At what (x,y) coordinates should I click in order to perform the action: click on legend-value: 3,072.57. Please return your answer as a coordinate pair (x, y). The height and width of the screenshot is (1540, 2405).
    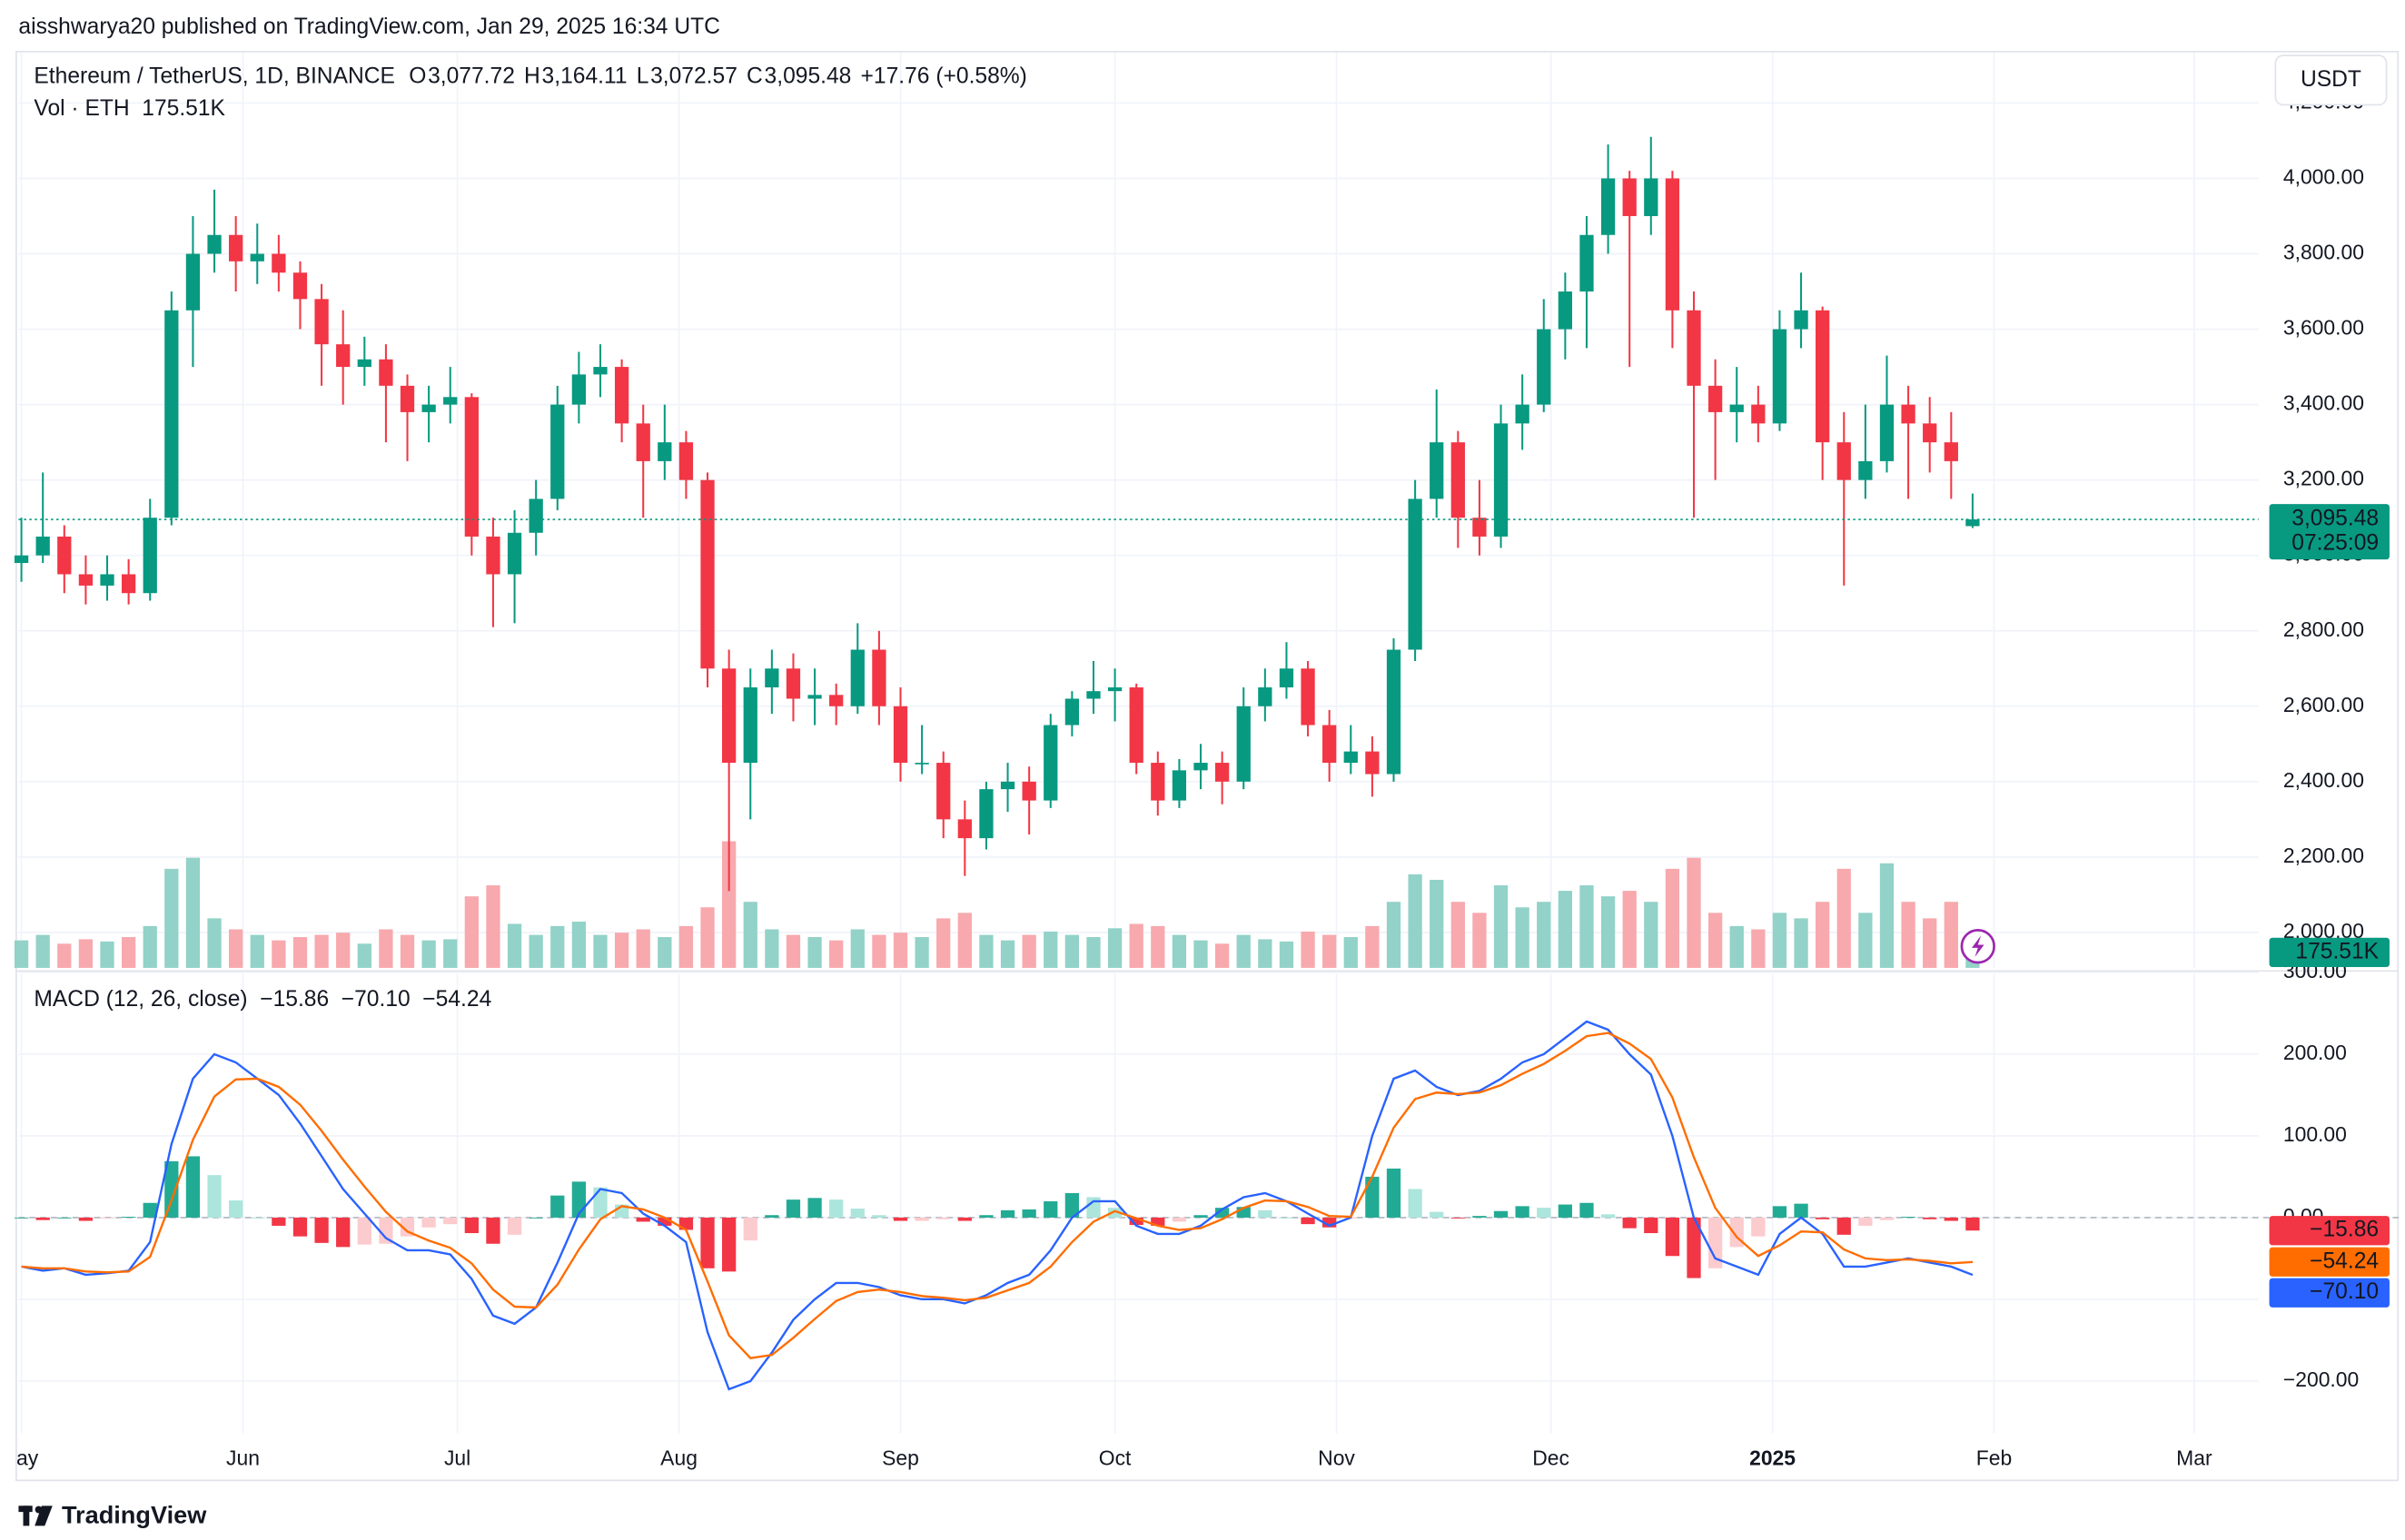
    Looking at the image, I should click on (693, 76).